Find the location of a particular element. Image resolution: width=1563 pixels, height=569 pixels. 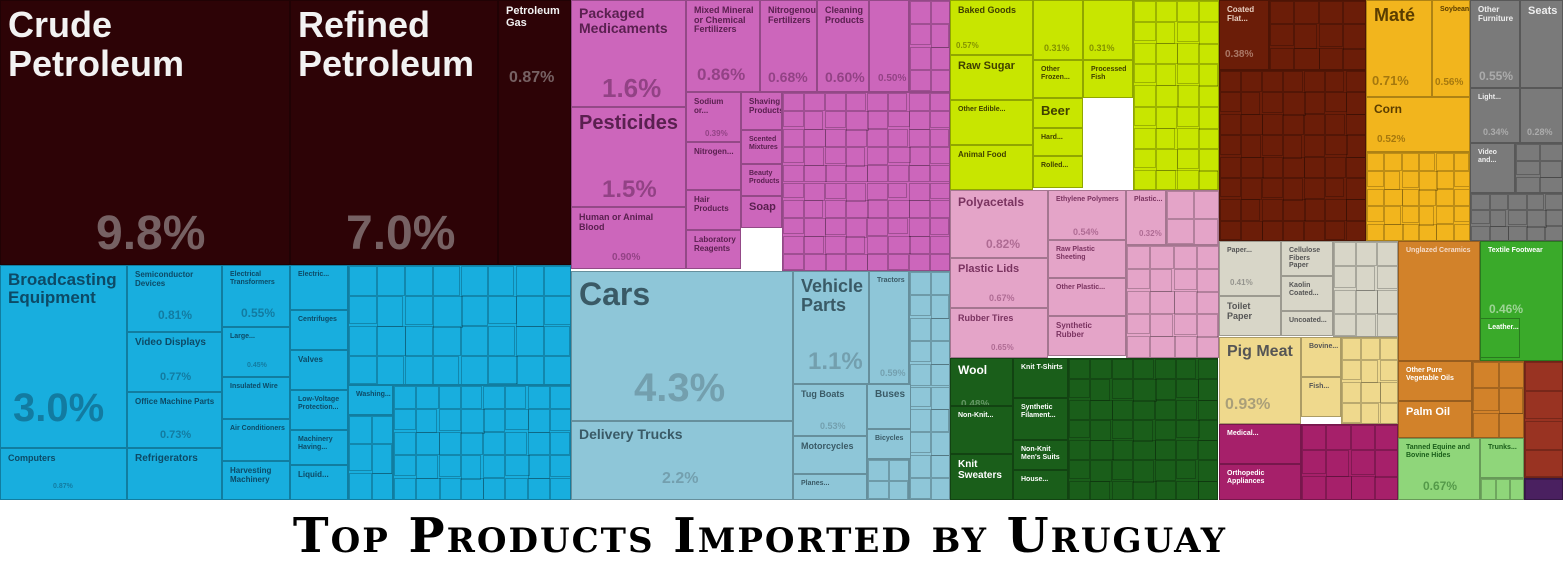

product-tile: Cellulose Fibers Paper is located at coordinates (1307, 258).